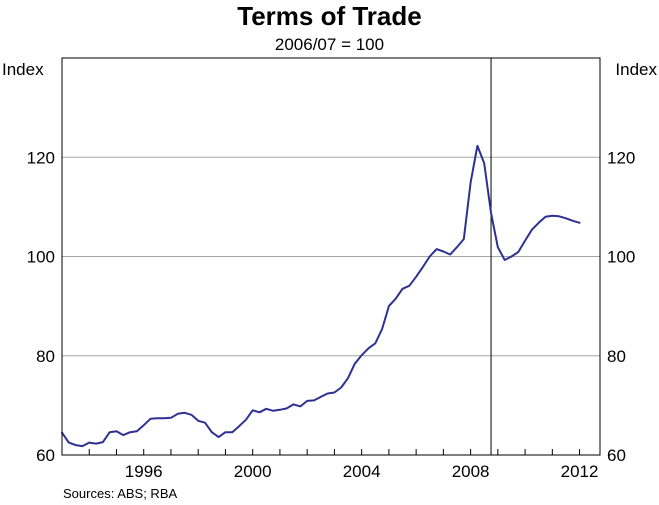  Describe the element at coordinates (41, 257) in the screenshot. I see `y-tick-label-left-100: 100` at that location.